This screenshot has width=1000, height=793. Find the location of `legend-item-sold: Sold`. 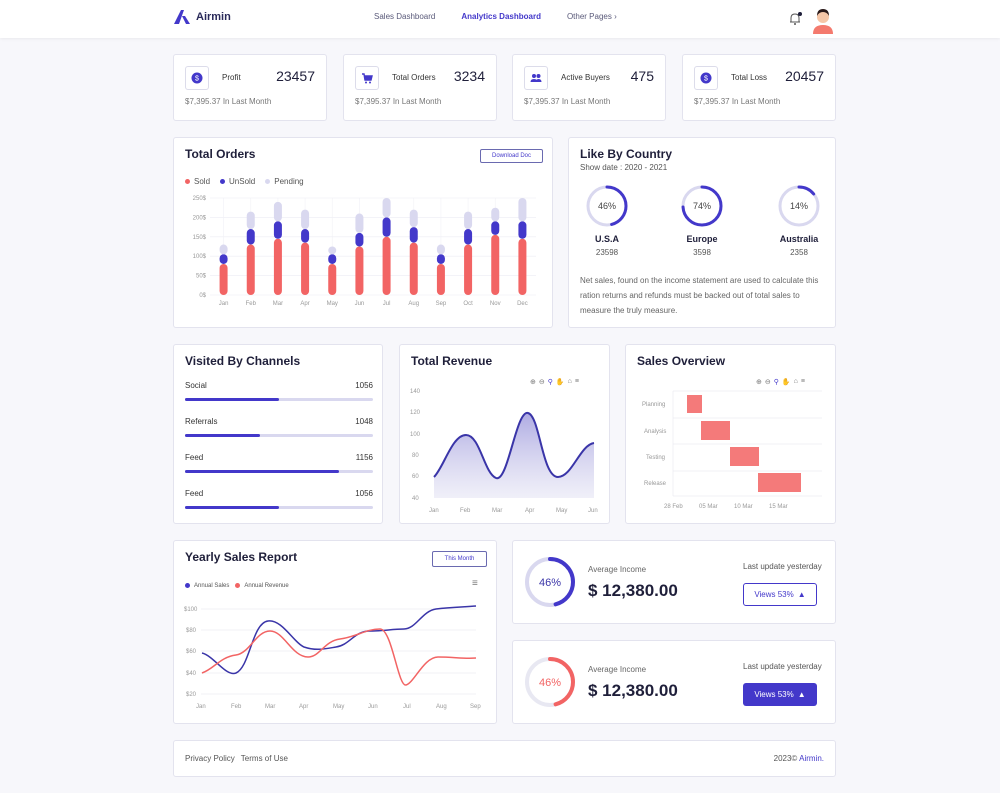

legend-item-sold: Sold is located at coordinates (197, 181).